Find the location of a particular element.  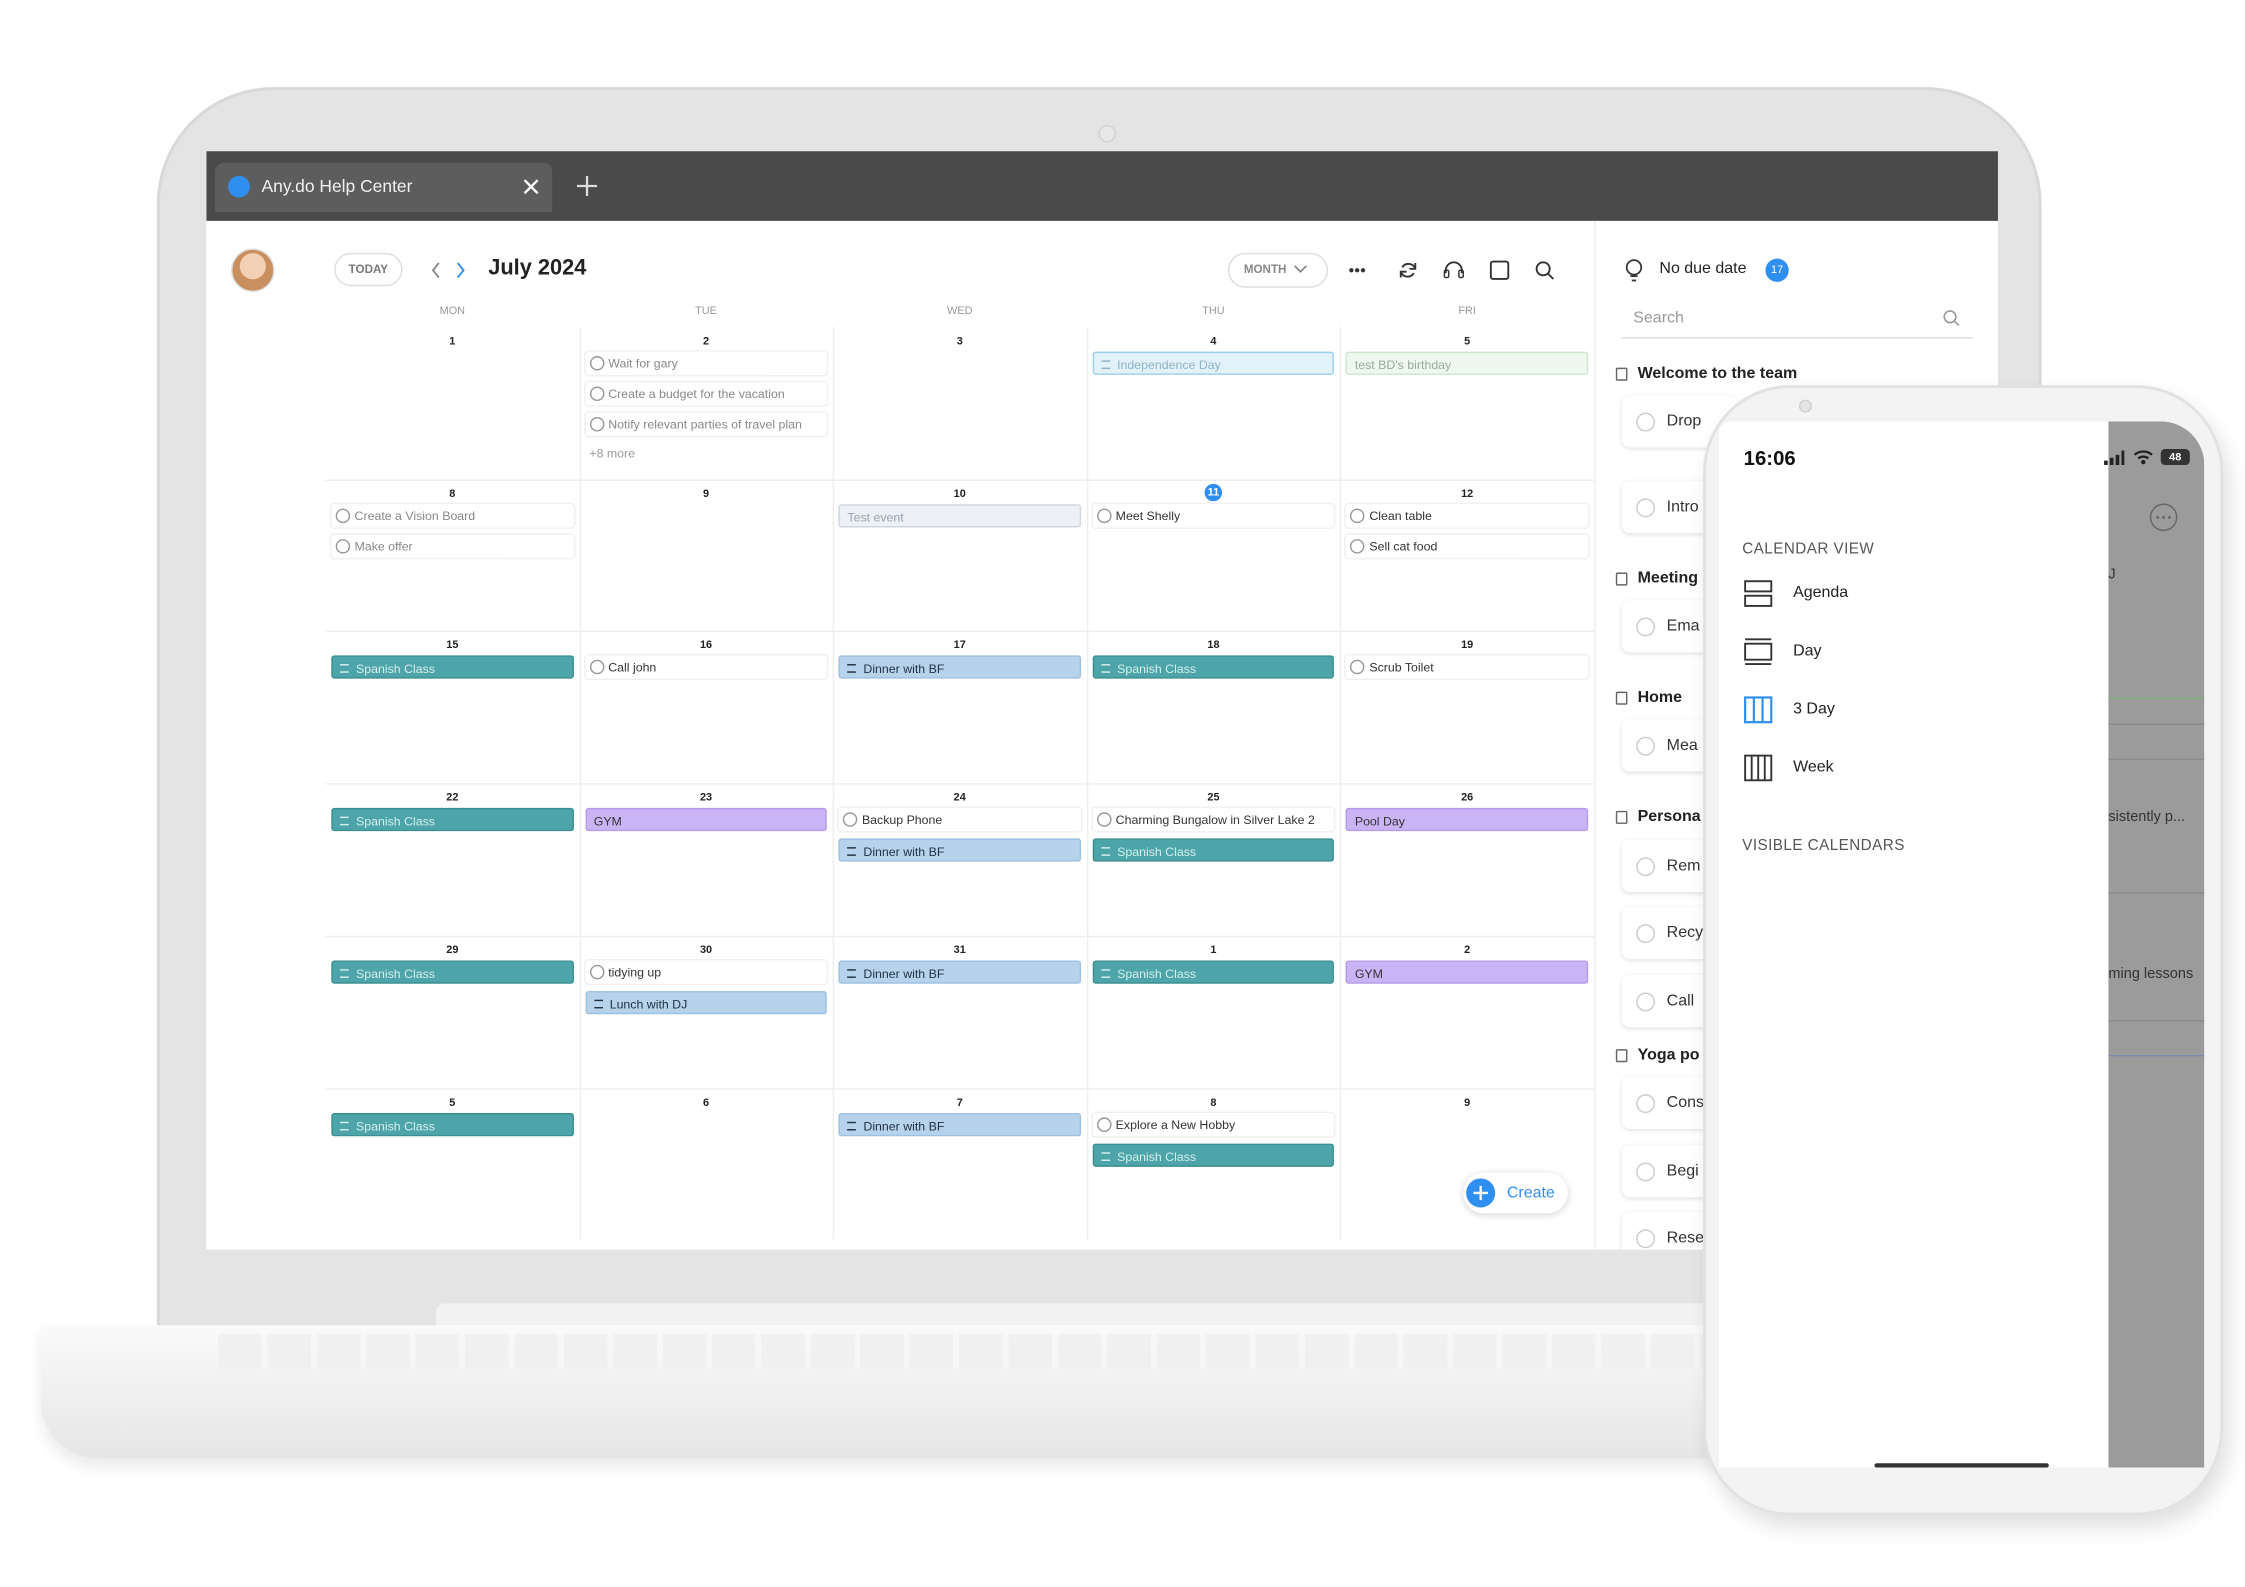

date-label: 31 is located at coordinates (959, 949).